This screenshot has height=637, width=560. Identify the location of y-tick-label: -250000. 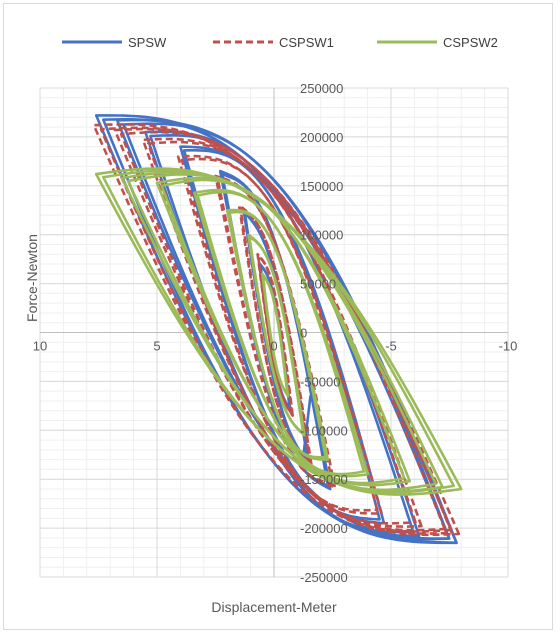
(324, 577).